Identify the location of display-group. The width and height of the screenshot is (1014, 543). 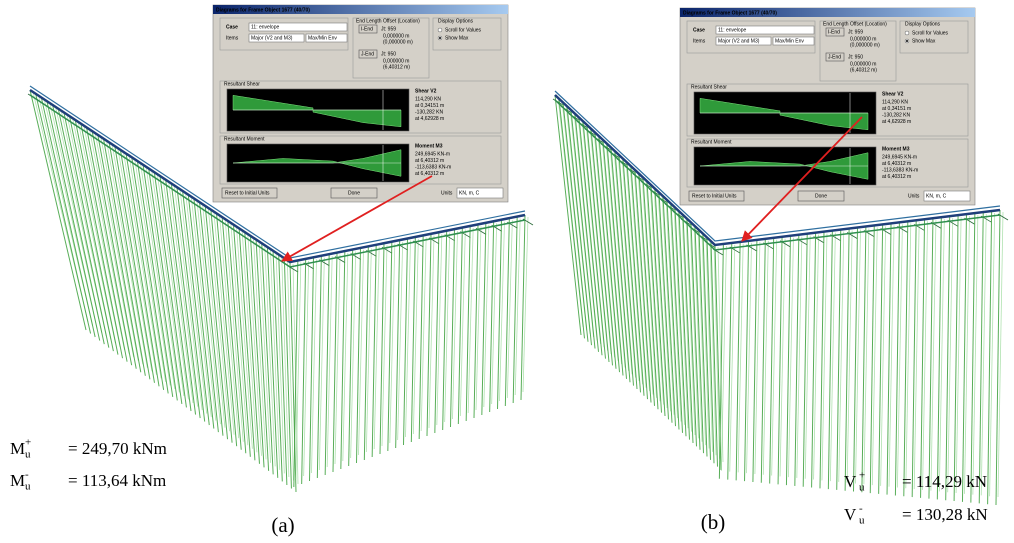
(467, 34).